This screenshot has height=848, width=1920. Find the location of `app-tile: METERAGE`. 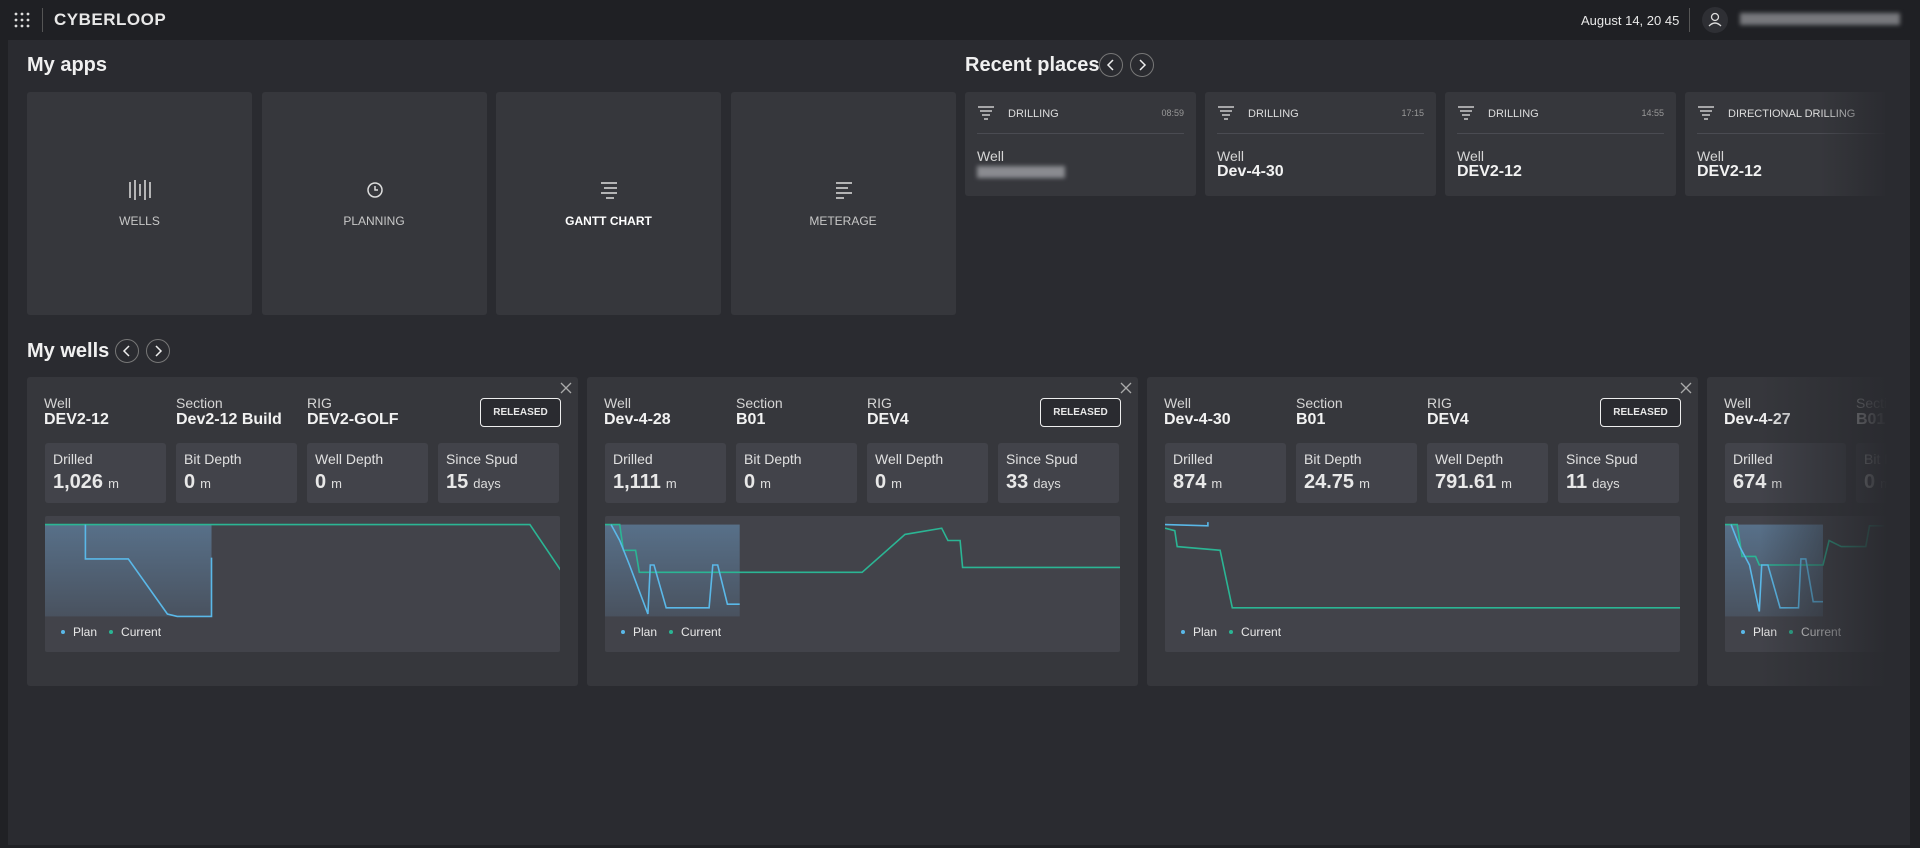

app-tile: METERAGE is located at coordinates (843, 203).